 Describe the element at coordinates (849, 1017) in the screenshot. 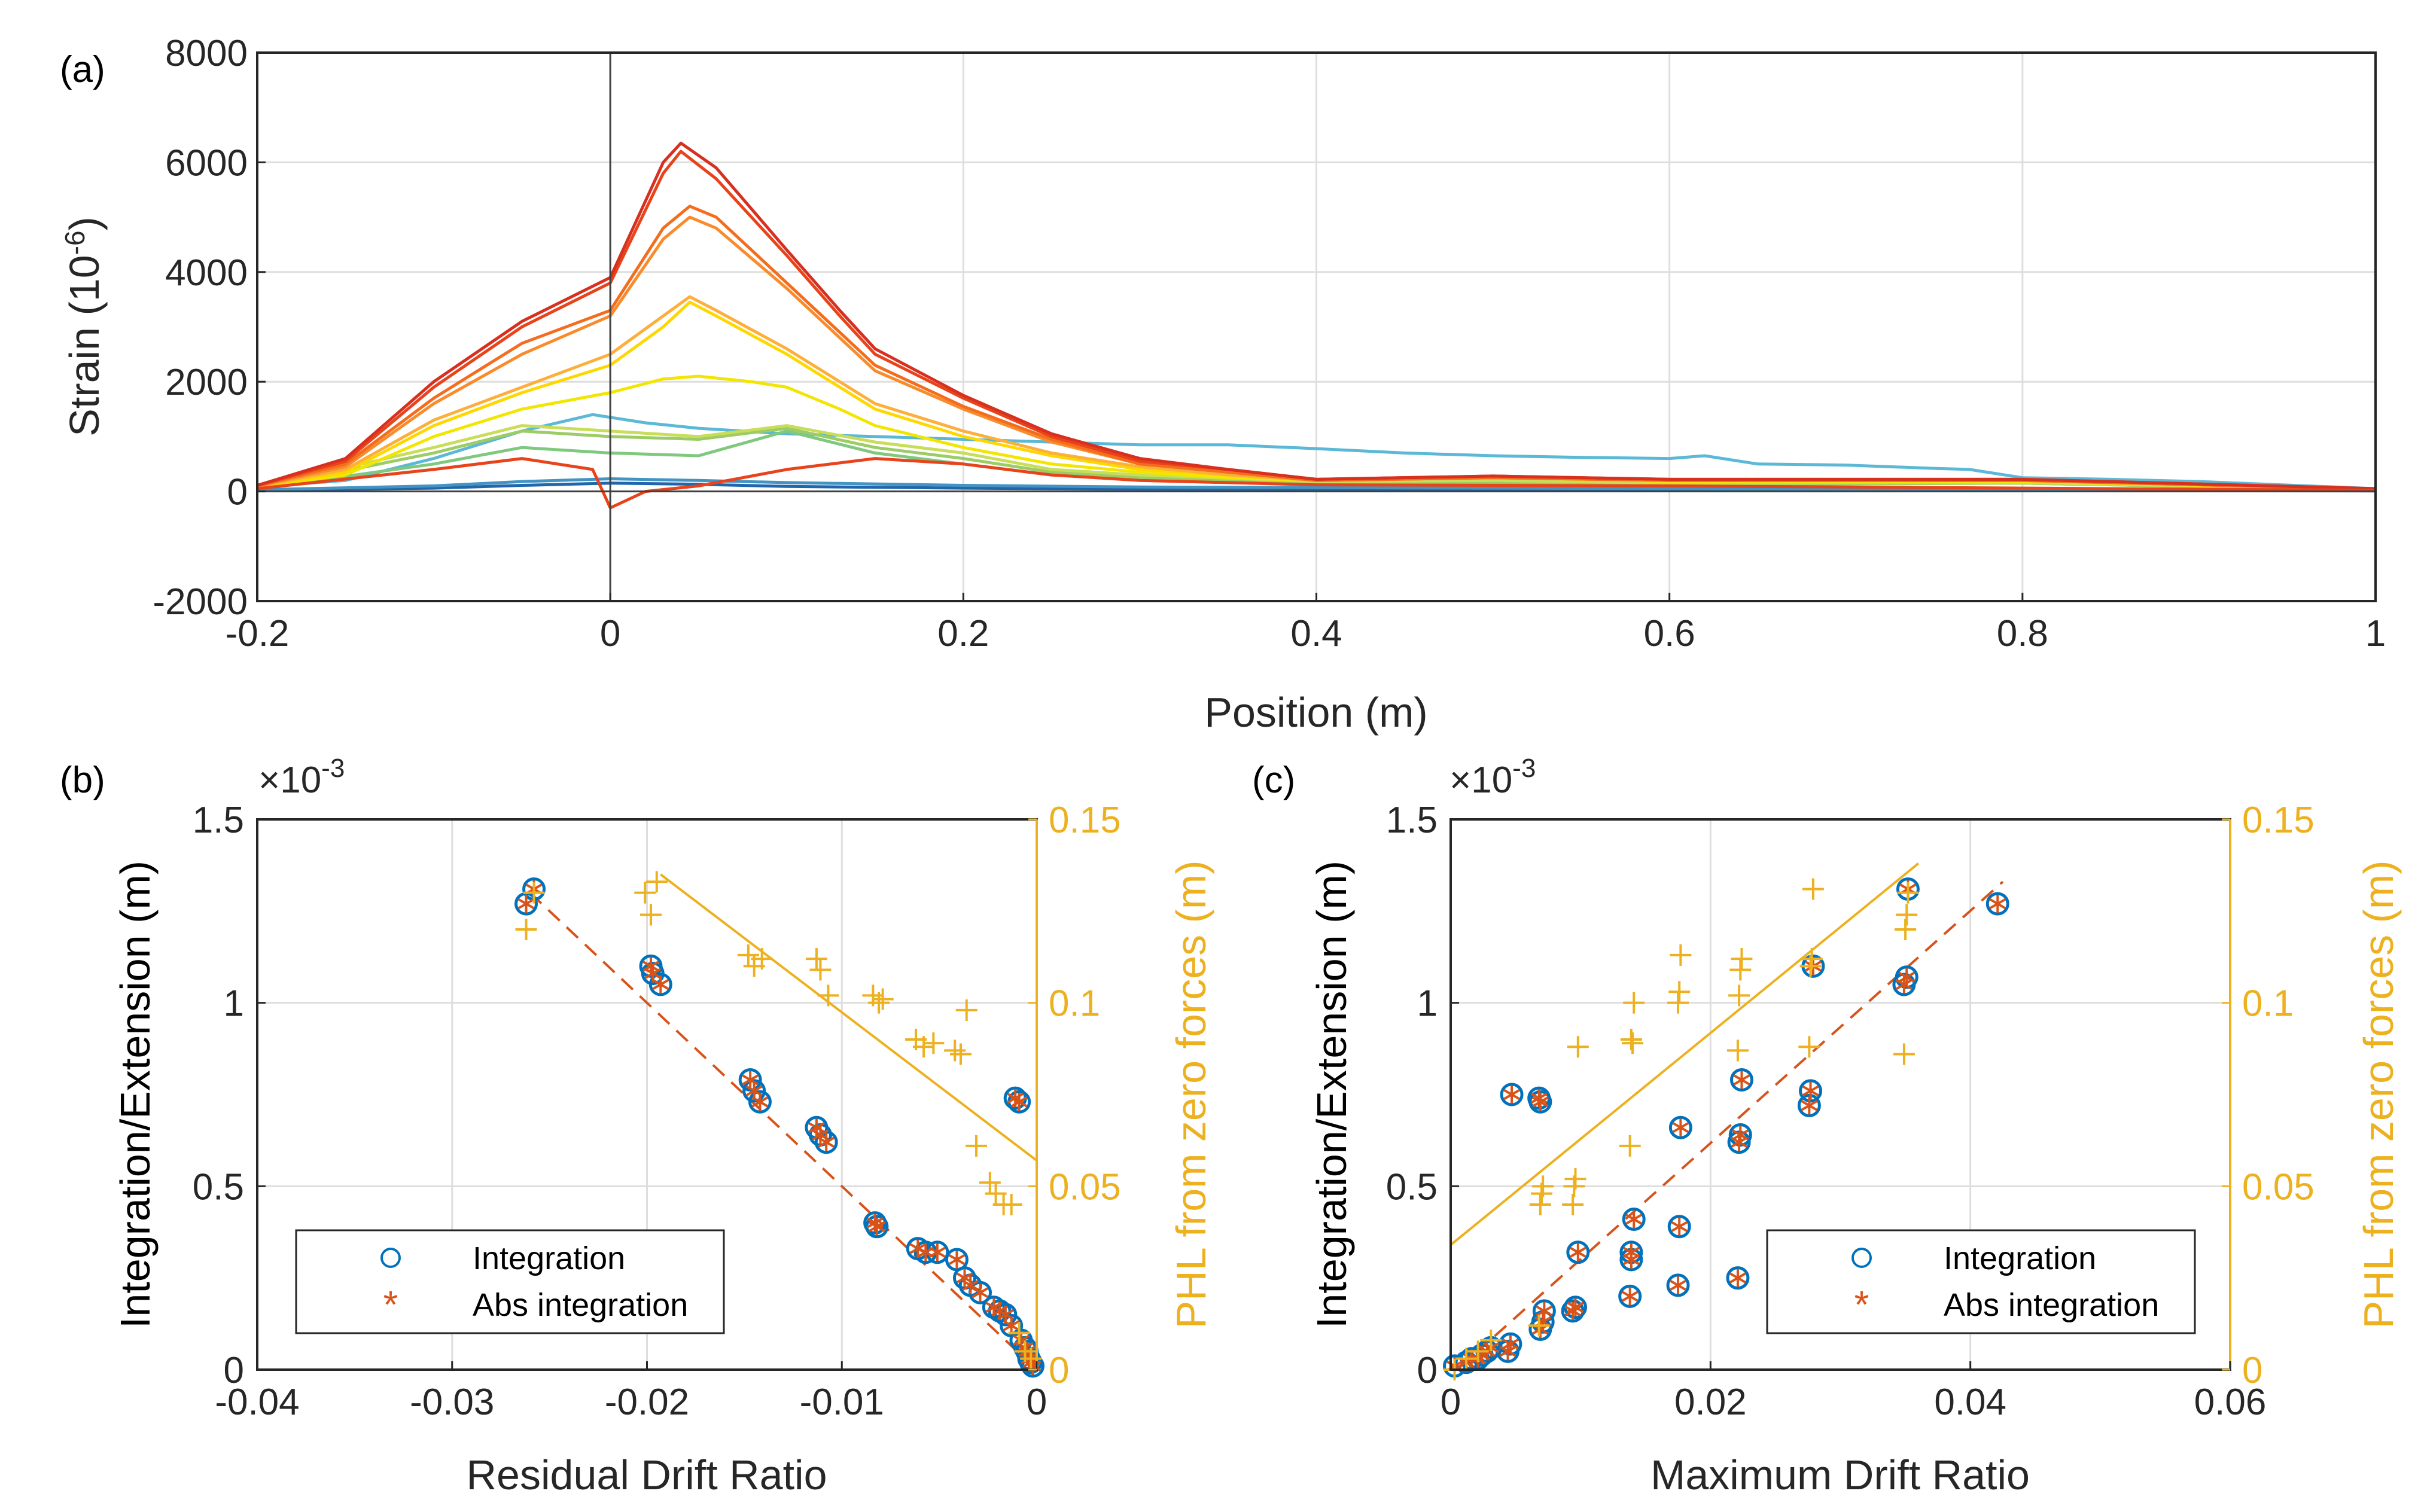

I see `panel-b-fit-line` at that location.